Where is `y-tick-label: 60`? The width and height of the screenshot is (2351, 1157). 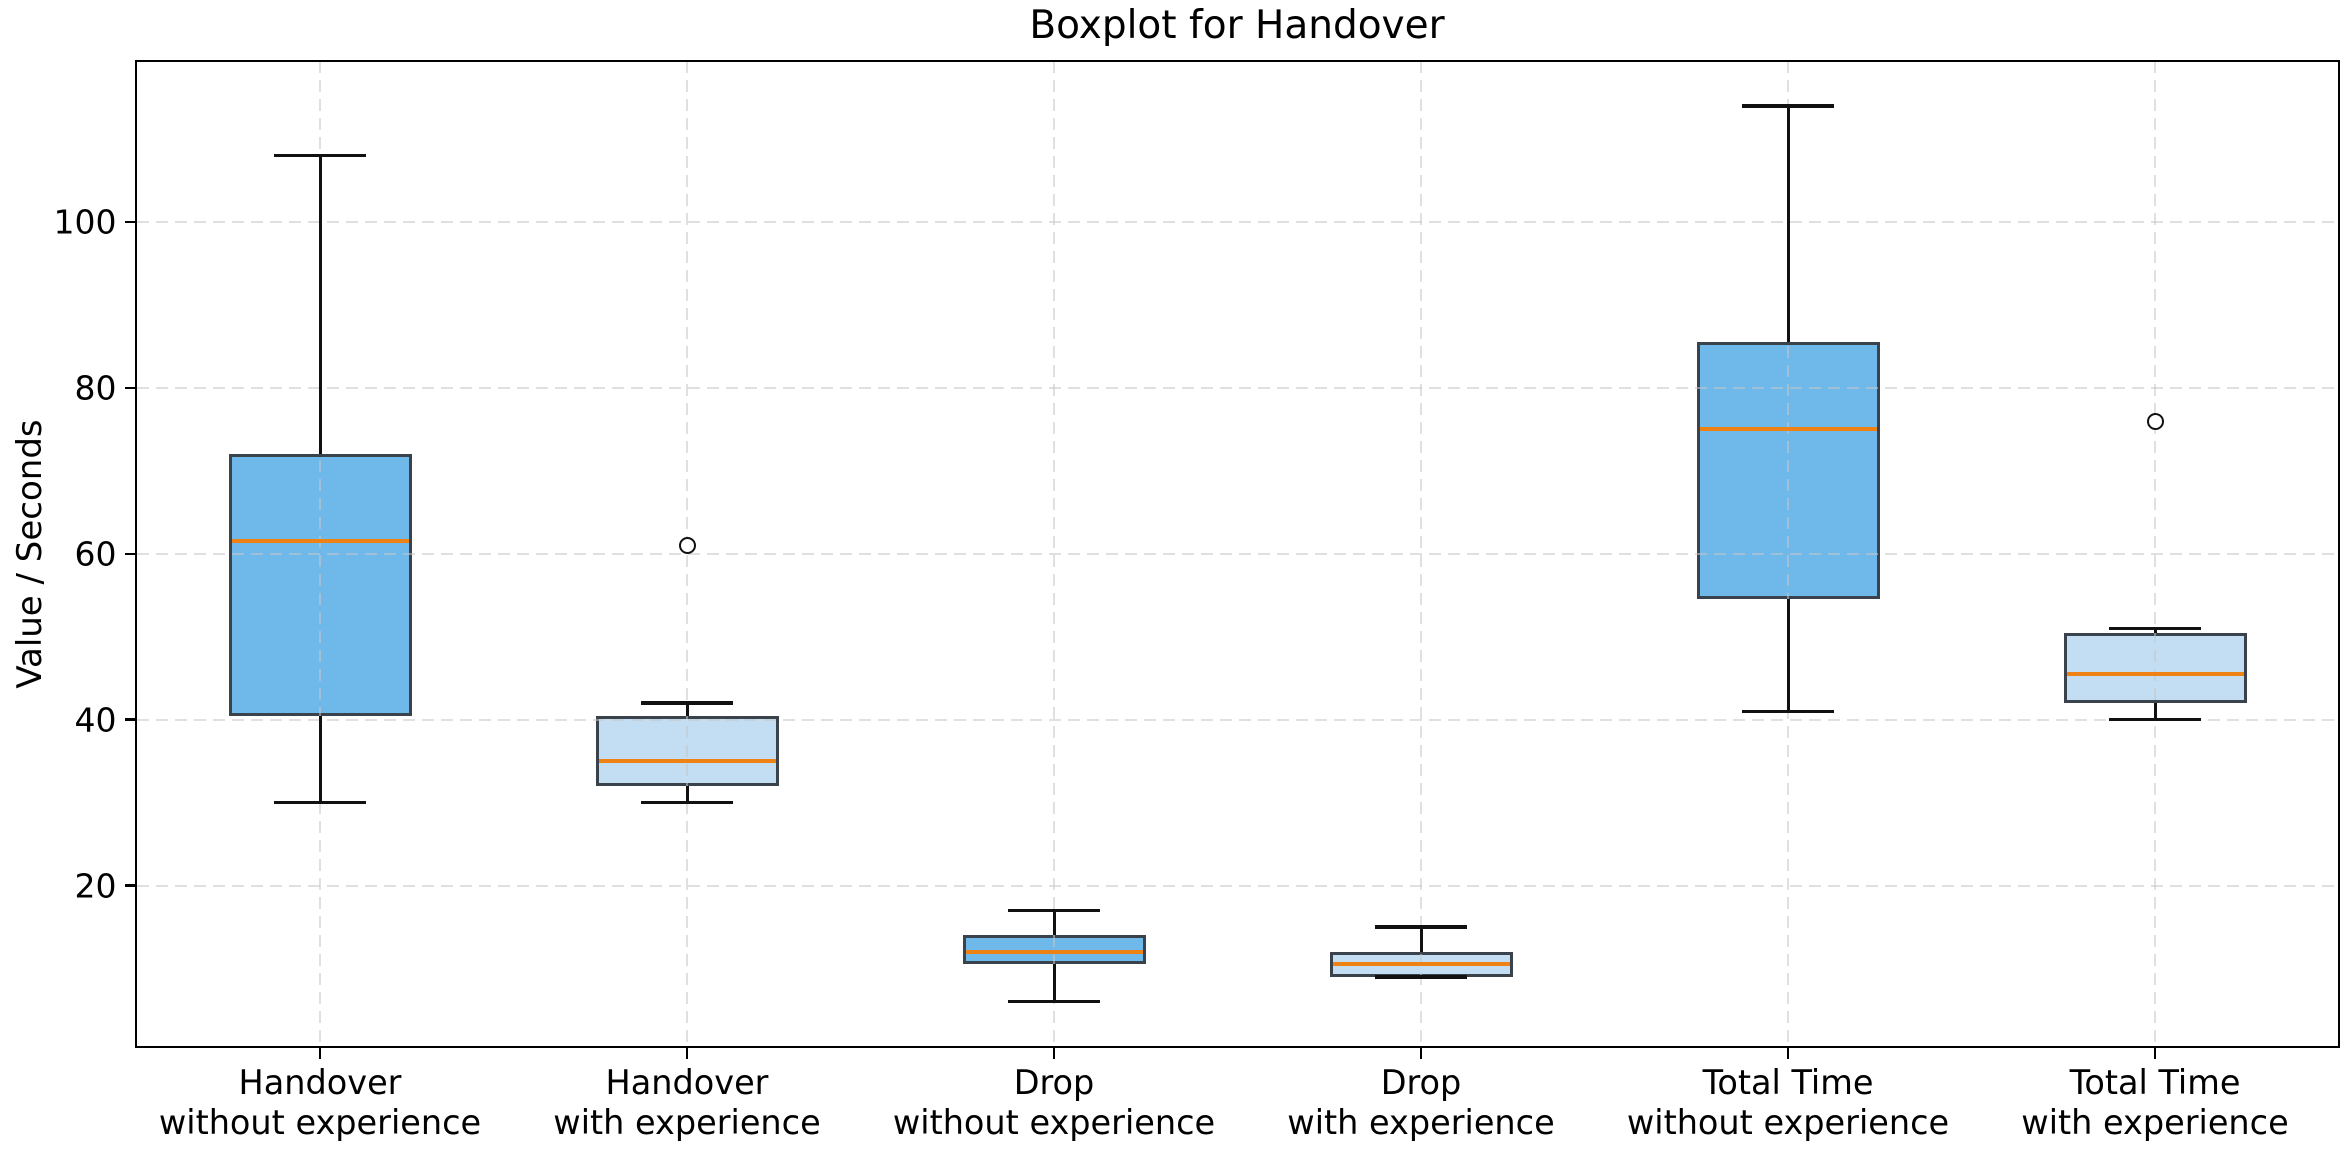
y-tick-label: 60 is located at coordinates (95, 554).